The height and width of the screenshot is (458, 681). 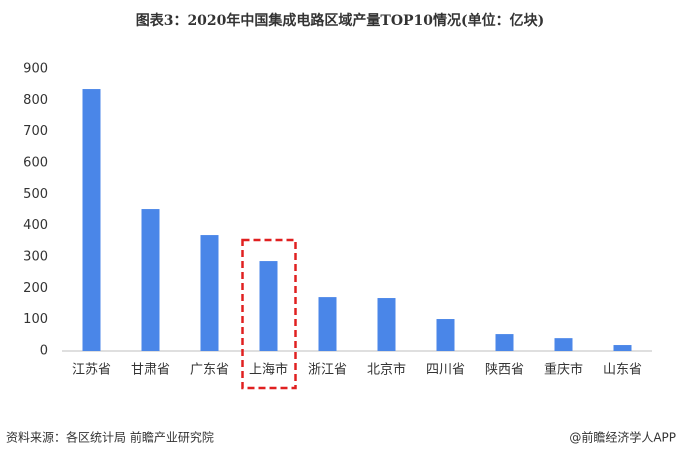 I want to click on x-tick-label: 甘肃省, so click(x=150, y=370).